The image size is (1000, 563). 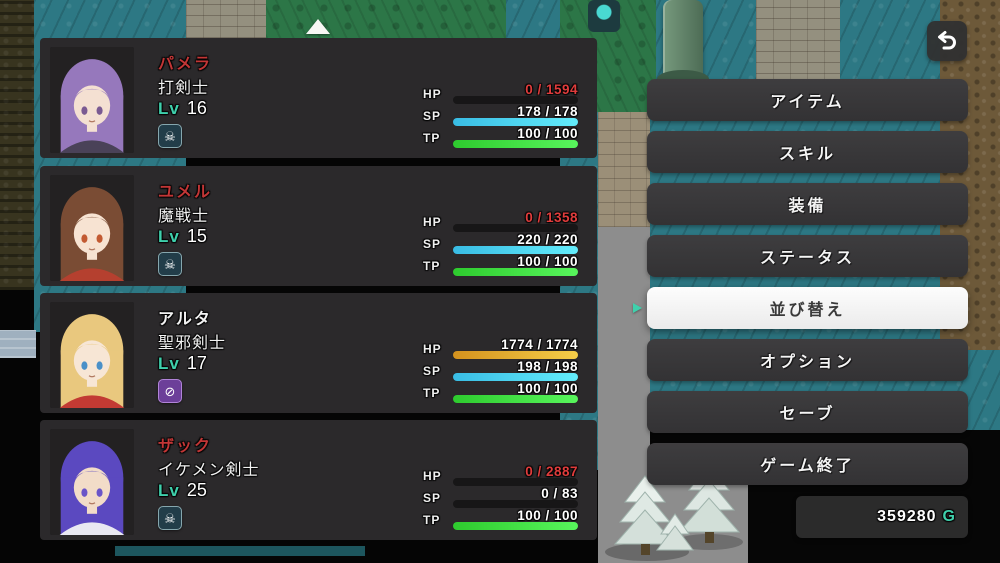 I want to click on character-class: 打剣士, so click(x=184, y=88).